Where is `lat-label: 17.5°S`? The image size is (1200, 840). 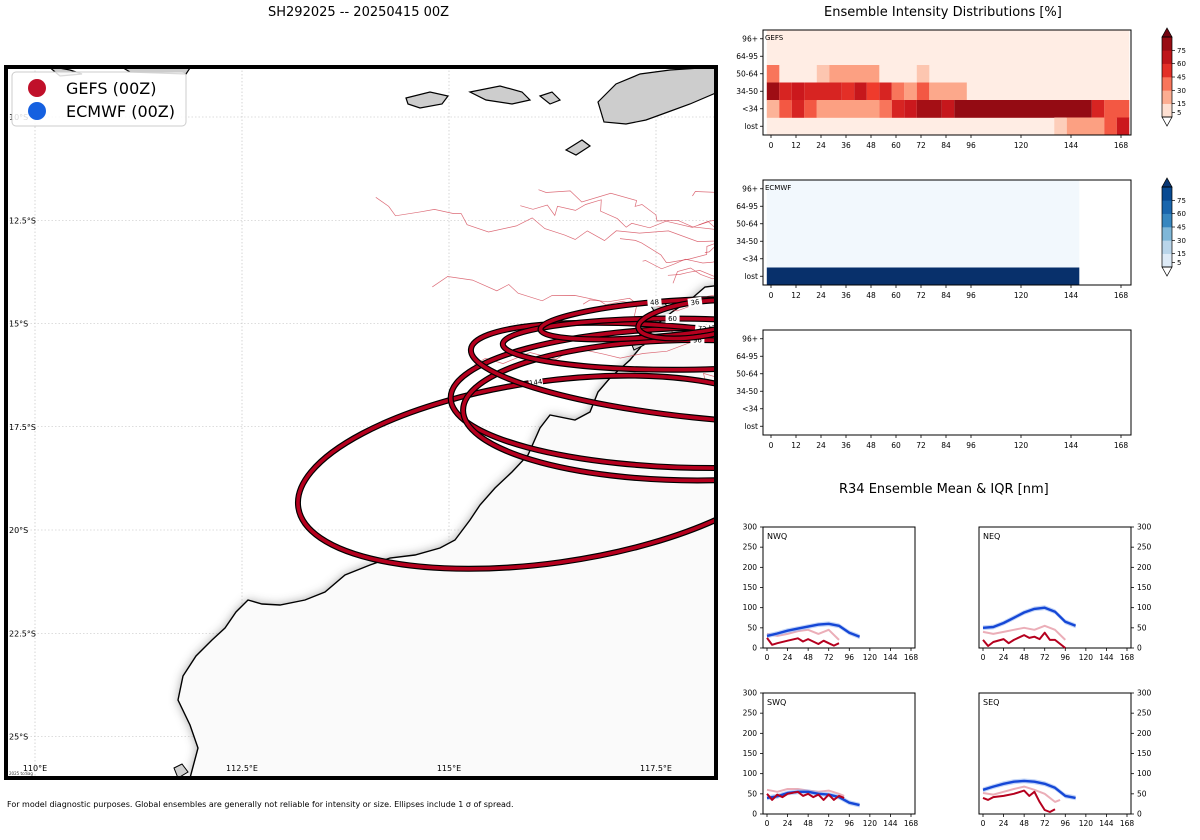 lat-label: 17.5°S is located at coordinates (22, 427).